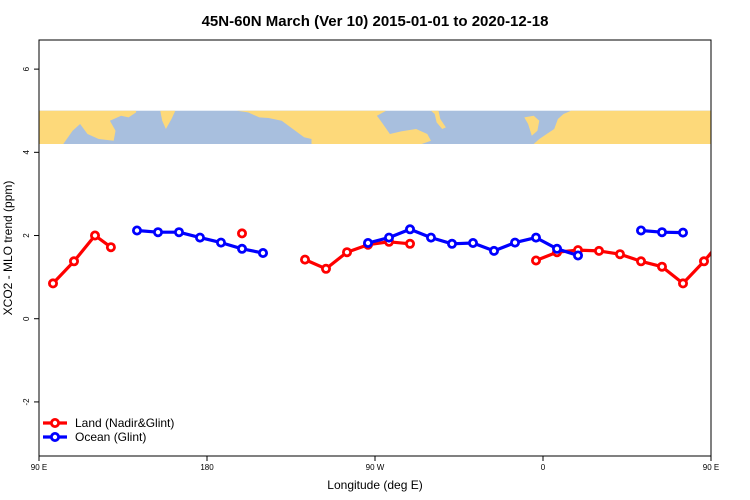 This screenshot has height=500, width=750. I want to click on world-map-band, so click(375, 127).